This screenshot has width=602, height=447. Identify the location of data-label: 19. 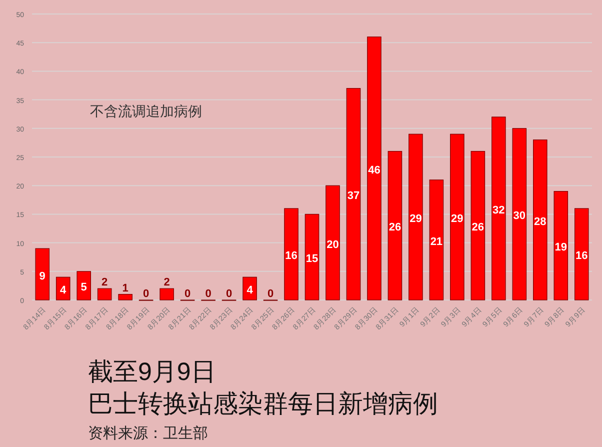
(561, 248).